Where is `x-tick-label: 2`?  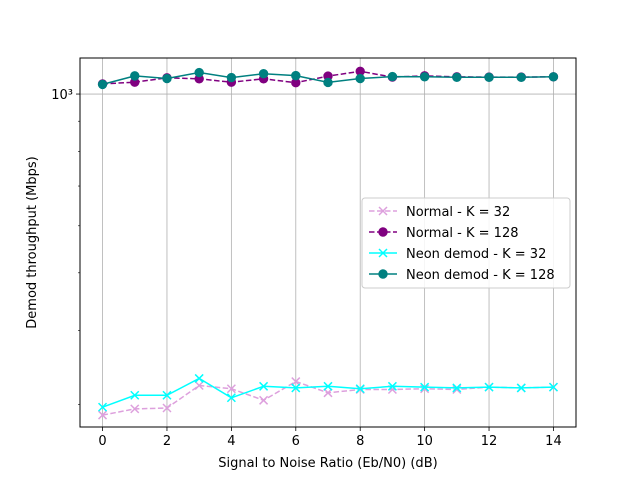 x-tick-label: 2 is located at coordinates (167, 441).